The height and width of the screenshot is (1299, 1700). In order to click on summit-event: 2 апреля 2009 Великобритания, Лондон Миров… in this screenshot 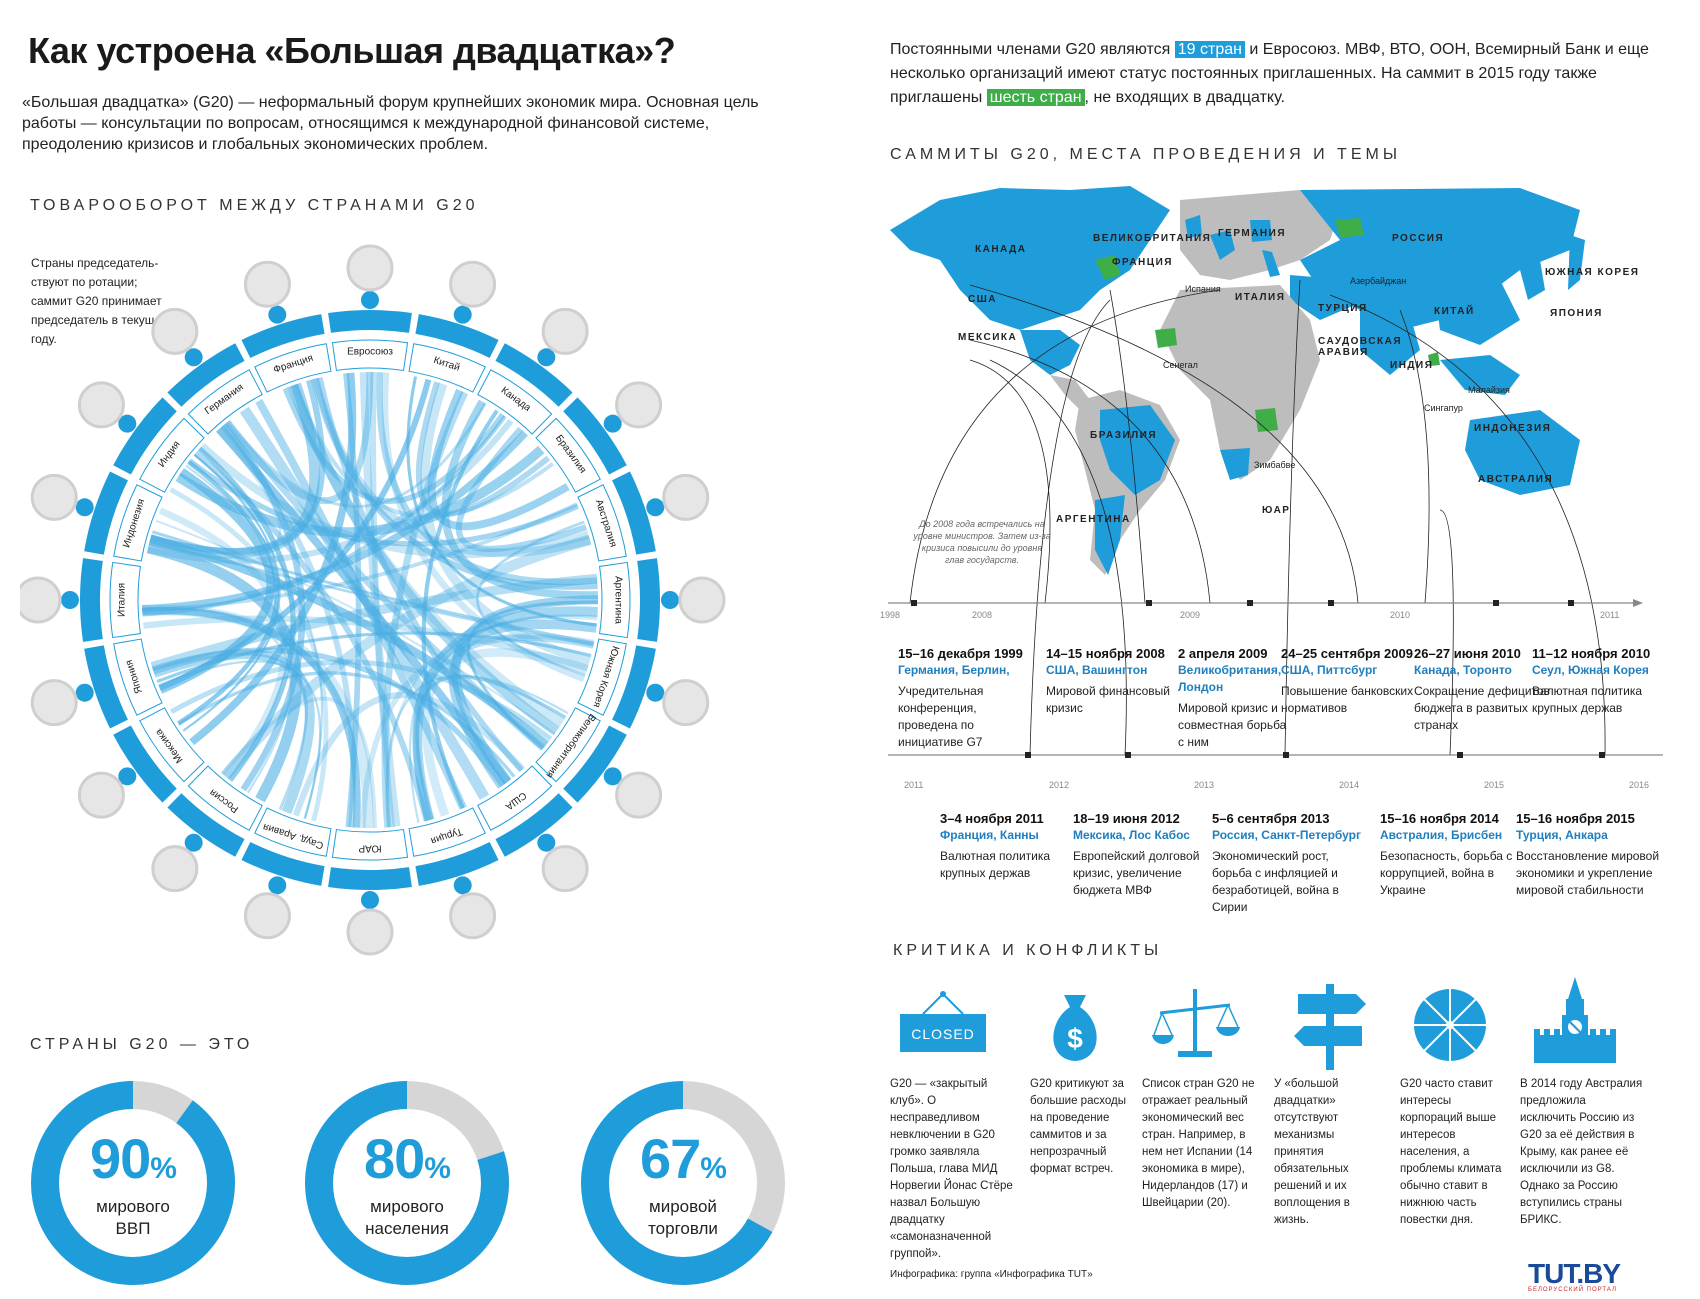, I will do `click(1232, 697)`.